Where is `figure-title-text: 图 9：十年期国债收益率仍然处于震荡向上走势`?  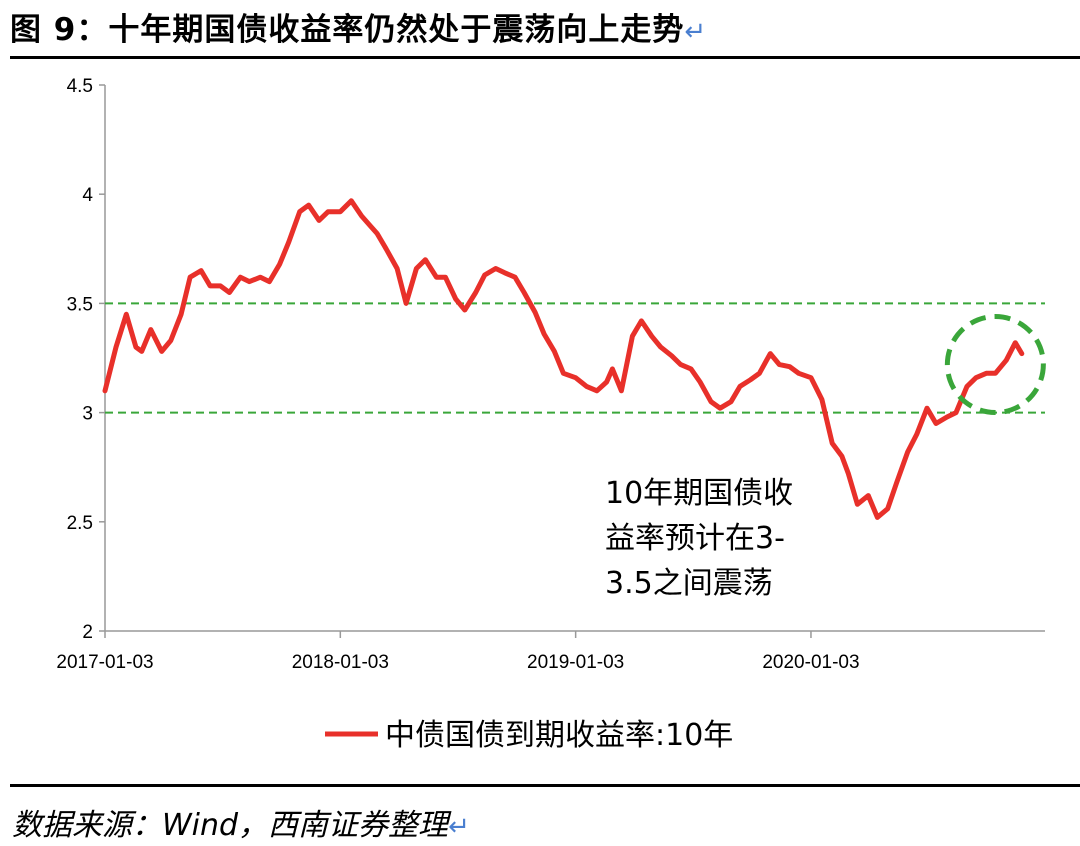 figure-title-text: 图 9：十年期国债收益率仍然处于震荡向上走势 is located at coordinates (347, 30).